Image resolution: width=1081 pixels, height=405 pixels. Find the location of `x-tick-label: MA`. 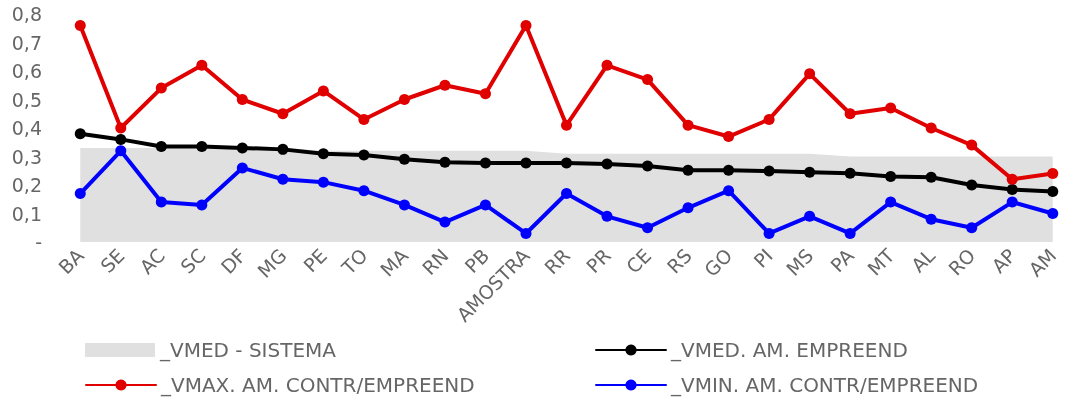

x-tick-label: MA is located at coordinates (394, 262).